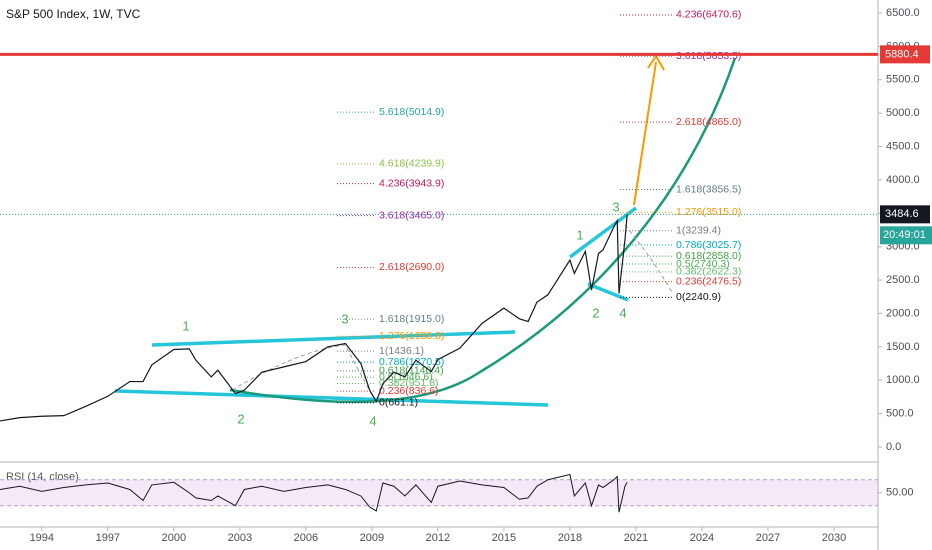 This screenshot has width=932, height=550. What do you see at coordinates (903, 13) in the screenshot?
I see `y-tick-label: 6500.0` at bounding box center [903, 13].